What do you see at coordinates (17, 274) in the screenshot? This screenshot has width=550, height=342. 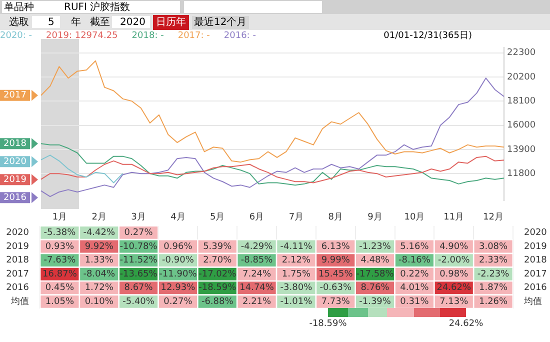 I see `y-tick-label: 2017` at bounding box center [17, 274].